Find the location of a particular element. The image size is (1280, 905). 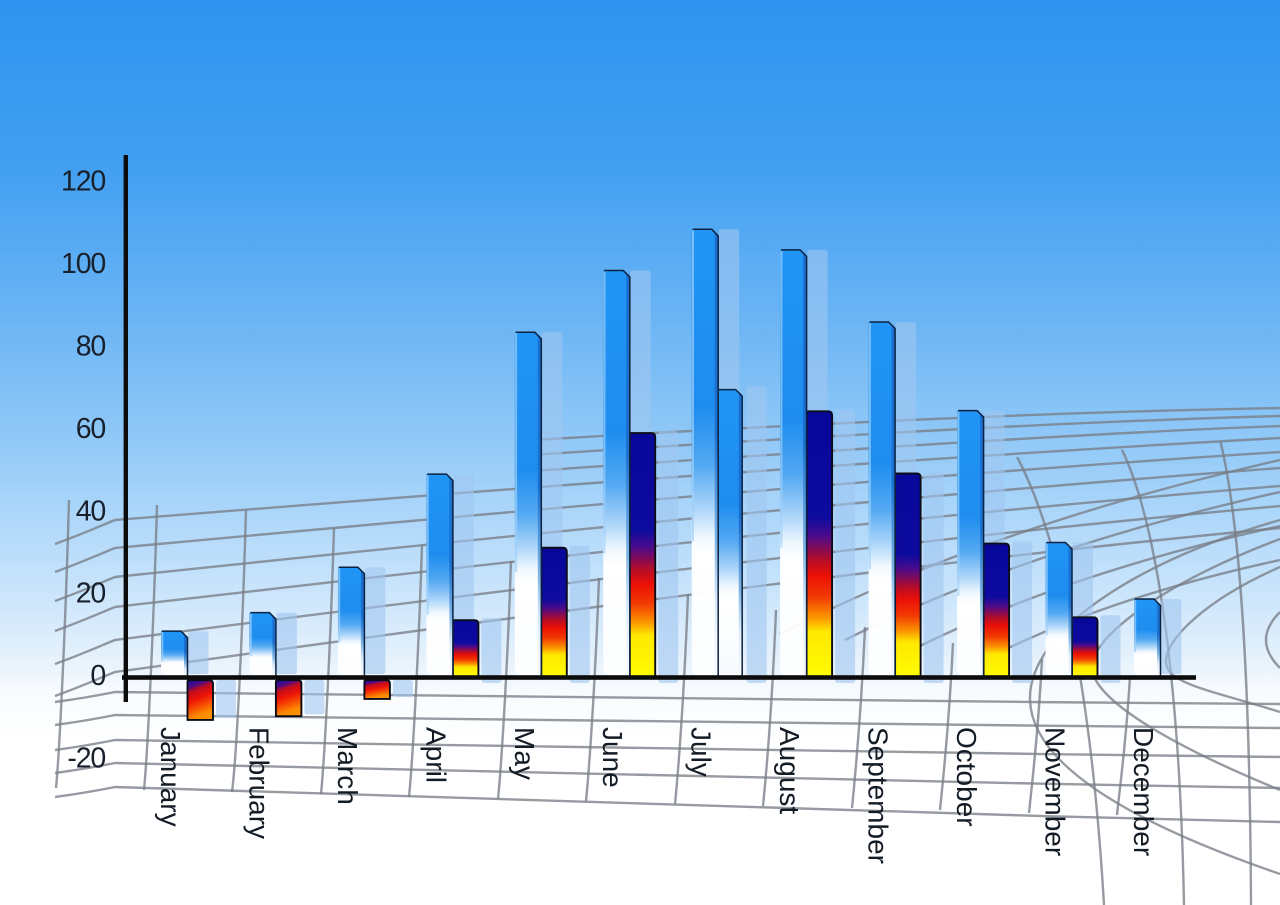

svg-text: April is located at coordinates (435, 755).